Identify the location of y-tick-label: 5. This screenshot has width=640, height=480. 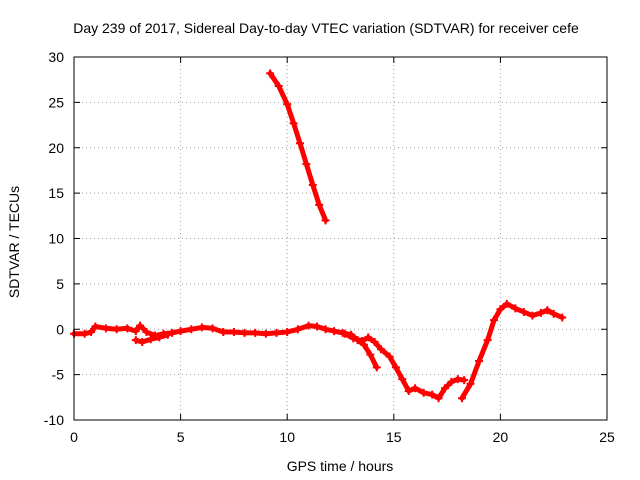
(60, 284).